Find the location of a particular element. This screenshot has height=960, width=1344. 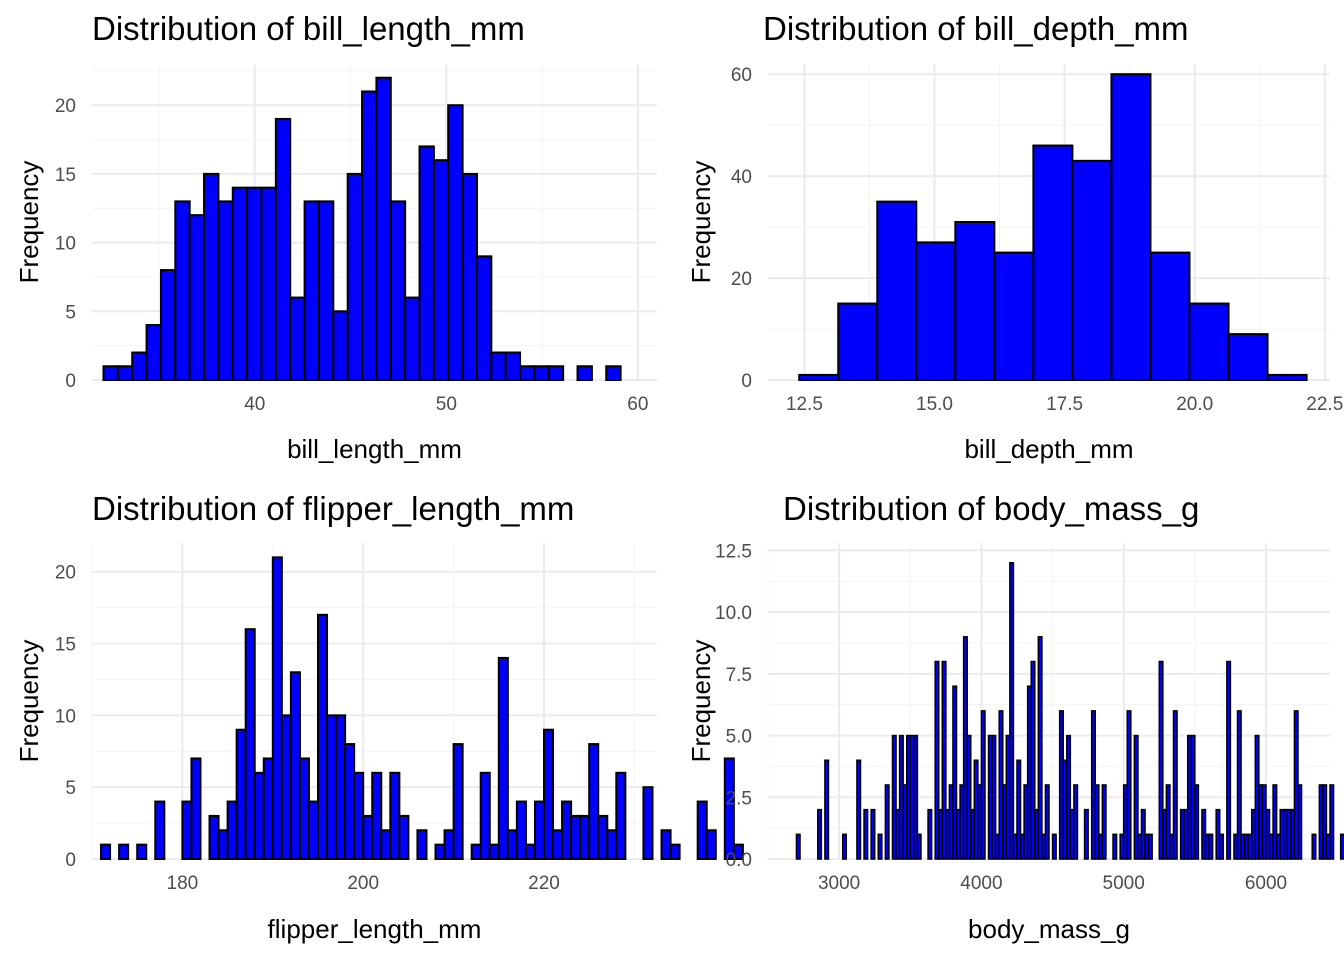

x-axis-label: bill_length_mm is located at coordinates (374, 449).